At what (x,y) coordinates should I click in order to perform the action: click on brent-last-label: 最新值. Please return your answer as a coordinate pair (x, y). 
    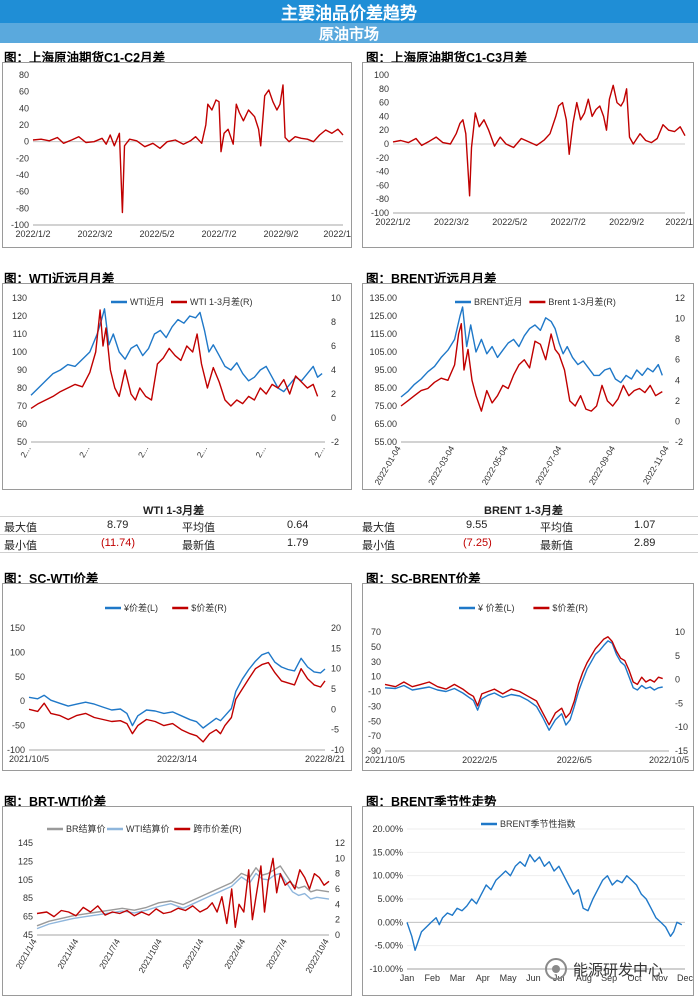
    Looking at the image, I should click on (556, 546).